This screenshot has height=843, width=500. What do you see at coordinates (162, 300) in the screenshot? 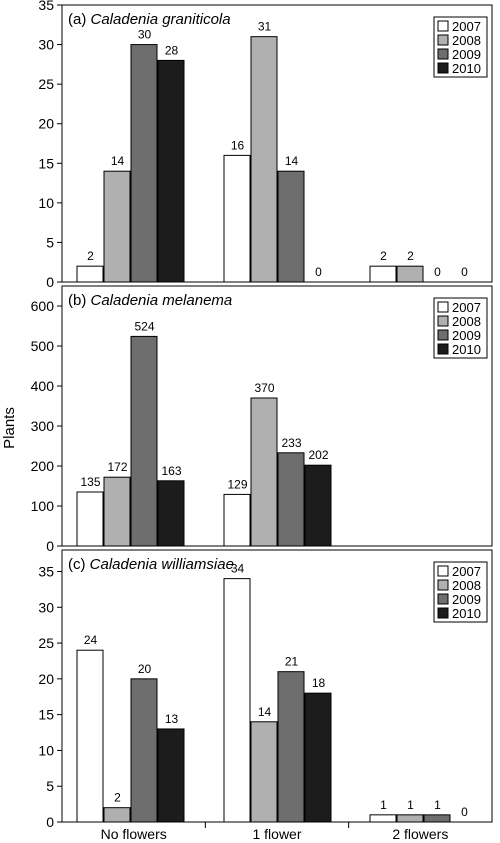
I see `panel-species: Caladenia melanema` at bounding box center [162, 300].